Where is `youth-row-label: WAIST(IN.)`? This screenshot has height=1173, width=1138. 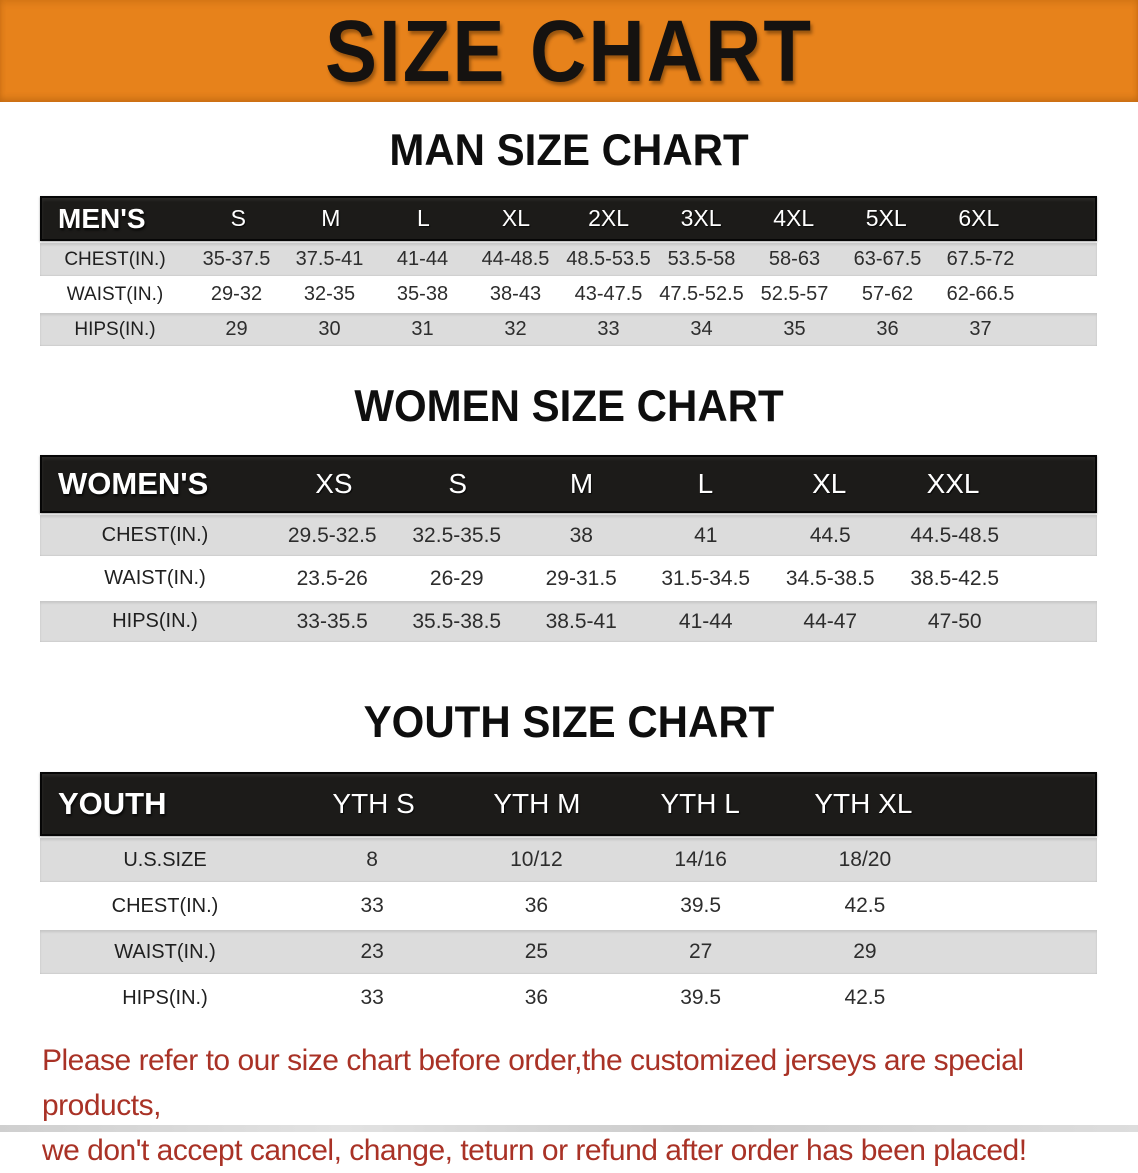 youth-row-label: WAIST(IN.) is located at coordinates (165, 951).